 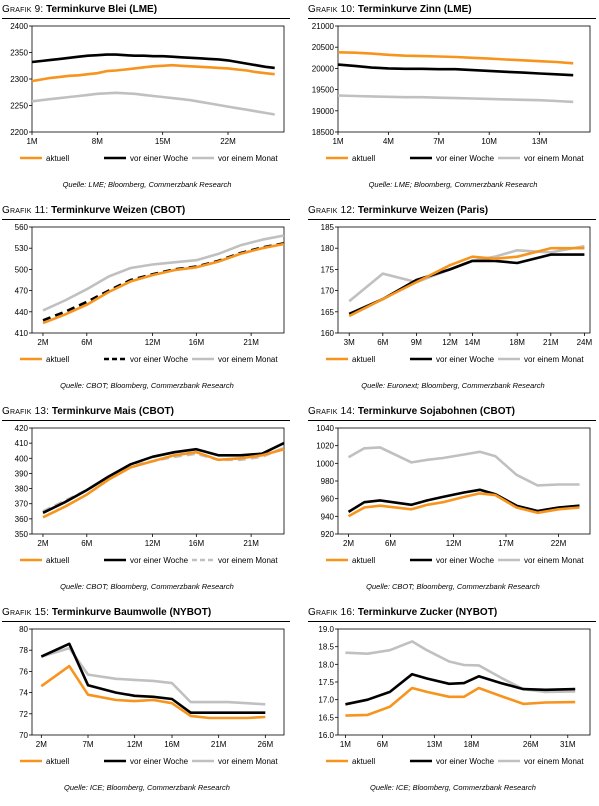 I want to click on y-tick-label: 1040, so click(x=325, y=428).